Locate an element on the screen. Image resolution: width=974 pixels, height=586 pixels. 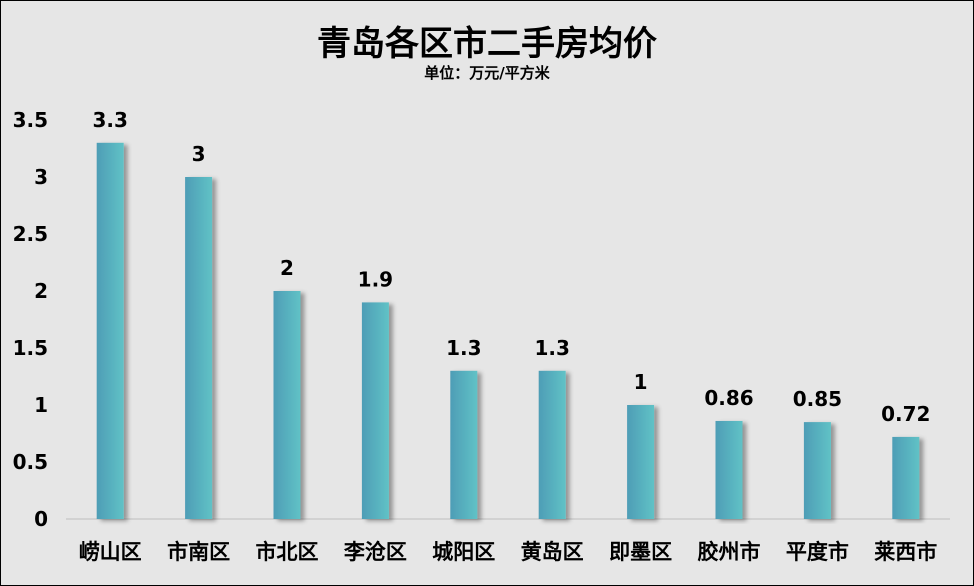
y-tick-label: 1.5 is located at coordinates (30, 348).